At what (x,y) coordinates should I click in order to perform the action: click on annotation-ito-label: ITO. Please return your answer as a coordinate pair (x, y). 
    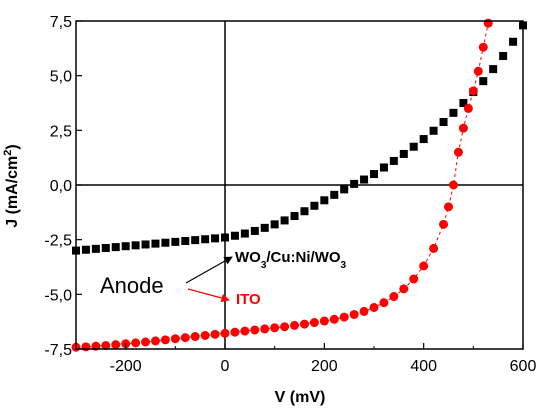
    Looking at the image, I should click on (248, 299).